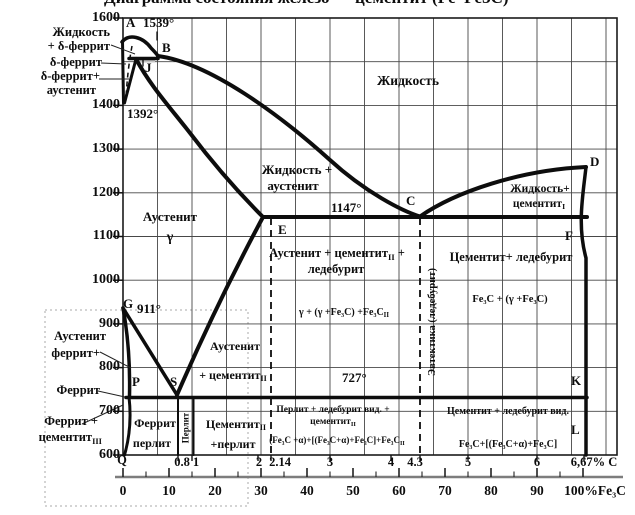 The height and width of the screenshot is (515, 635). What do you see at coordinates (149, 308) in the screenshot?
I see `temp-911: 911°` at bounding box center [149, 308].